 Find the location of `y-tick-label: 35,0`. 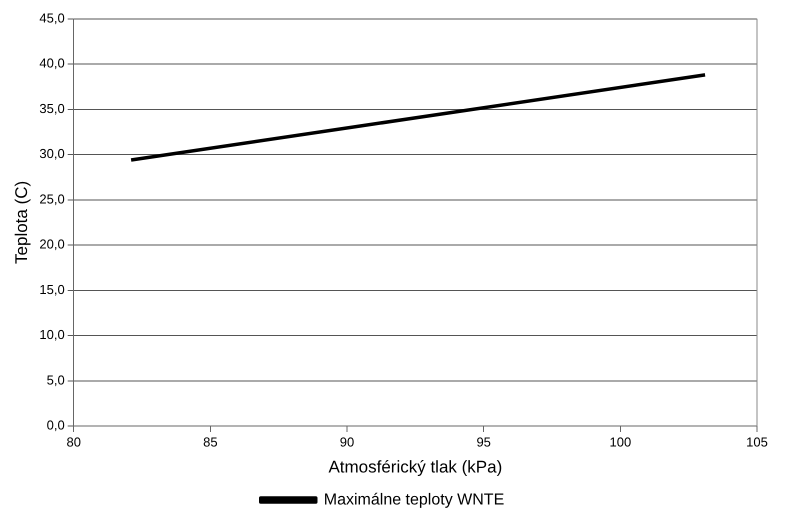

y-tick-label: 35,0 is located at coordinates (52, 108).